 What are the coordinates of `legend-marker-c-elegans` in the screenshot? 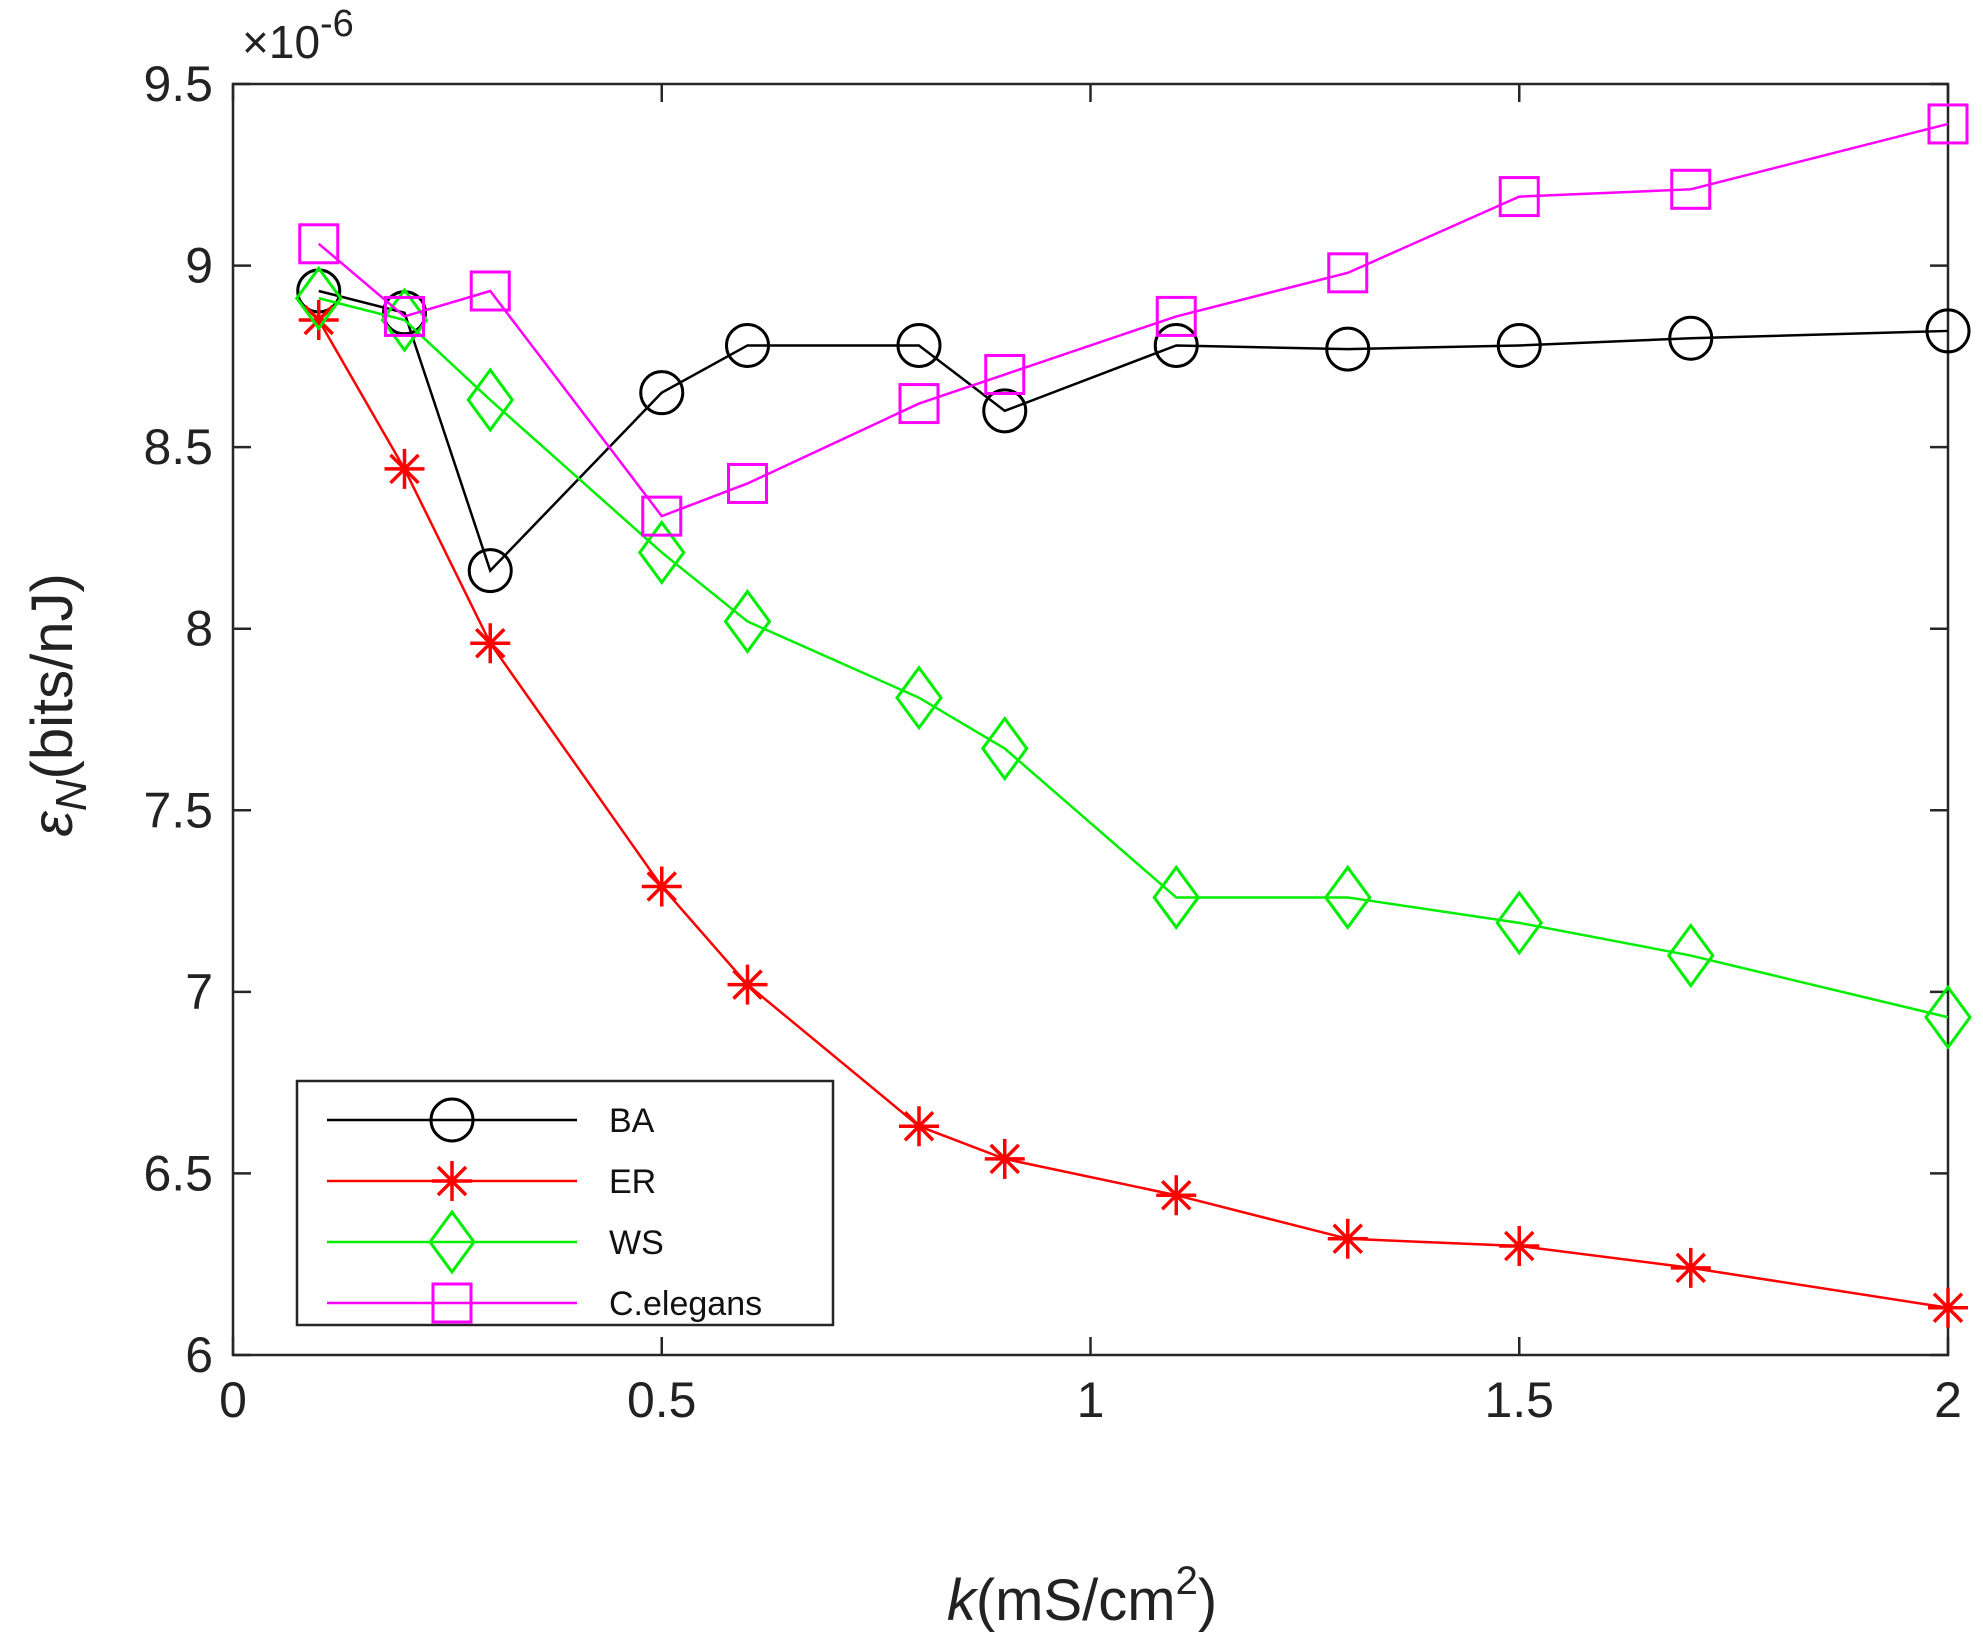 It's located at (452, 1303).